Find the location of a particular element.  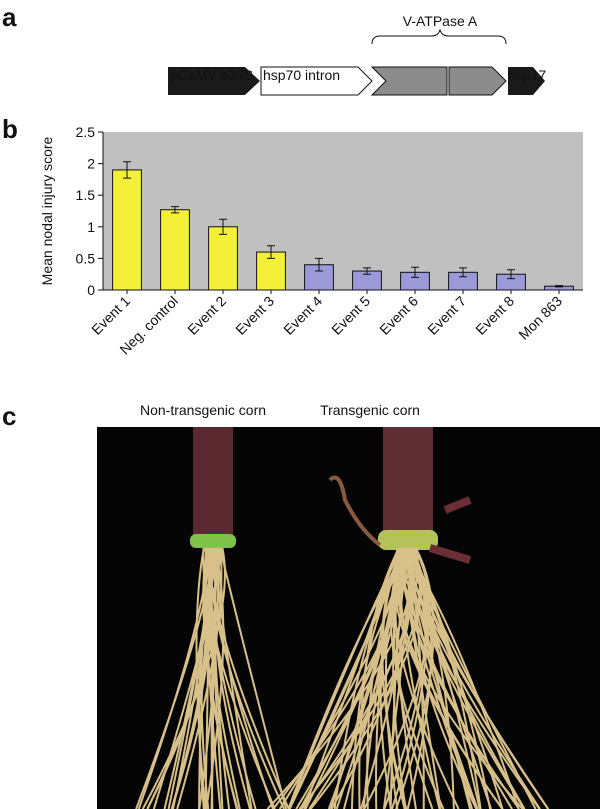

x-tick-label: Event 8 is located at coordinates (494, 315).